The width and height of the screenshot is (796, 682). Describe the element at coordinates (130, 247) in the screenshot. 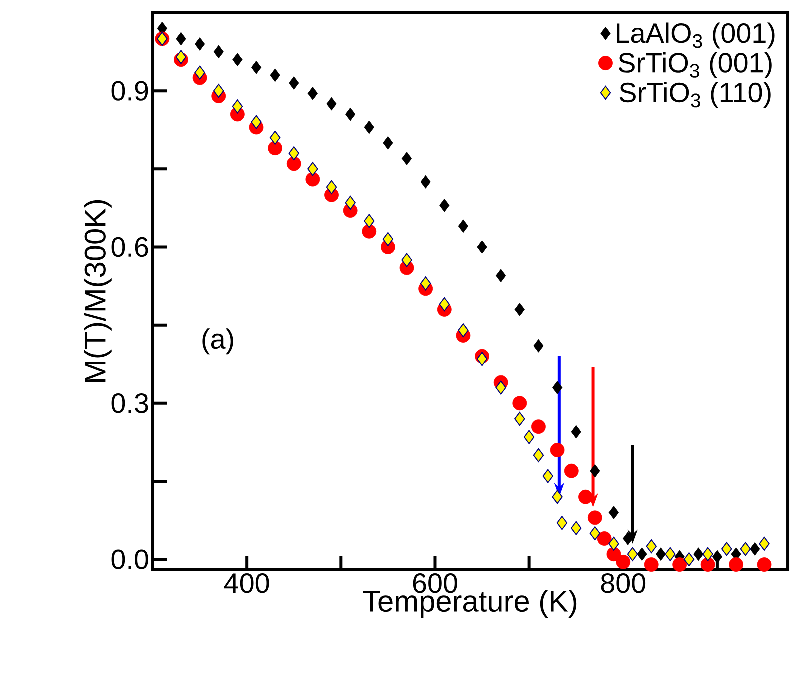

I see `y-tick-label: 0.6` at that location.